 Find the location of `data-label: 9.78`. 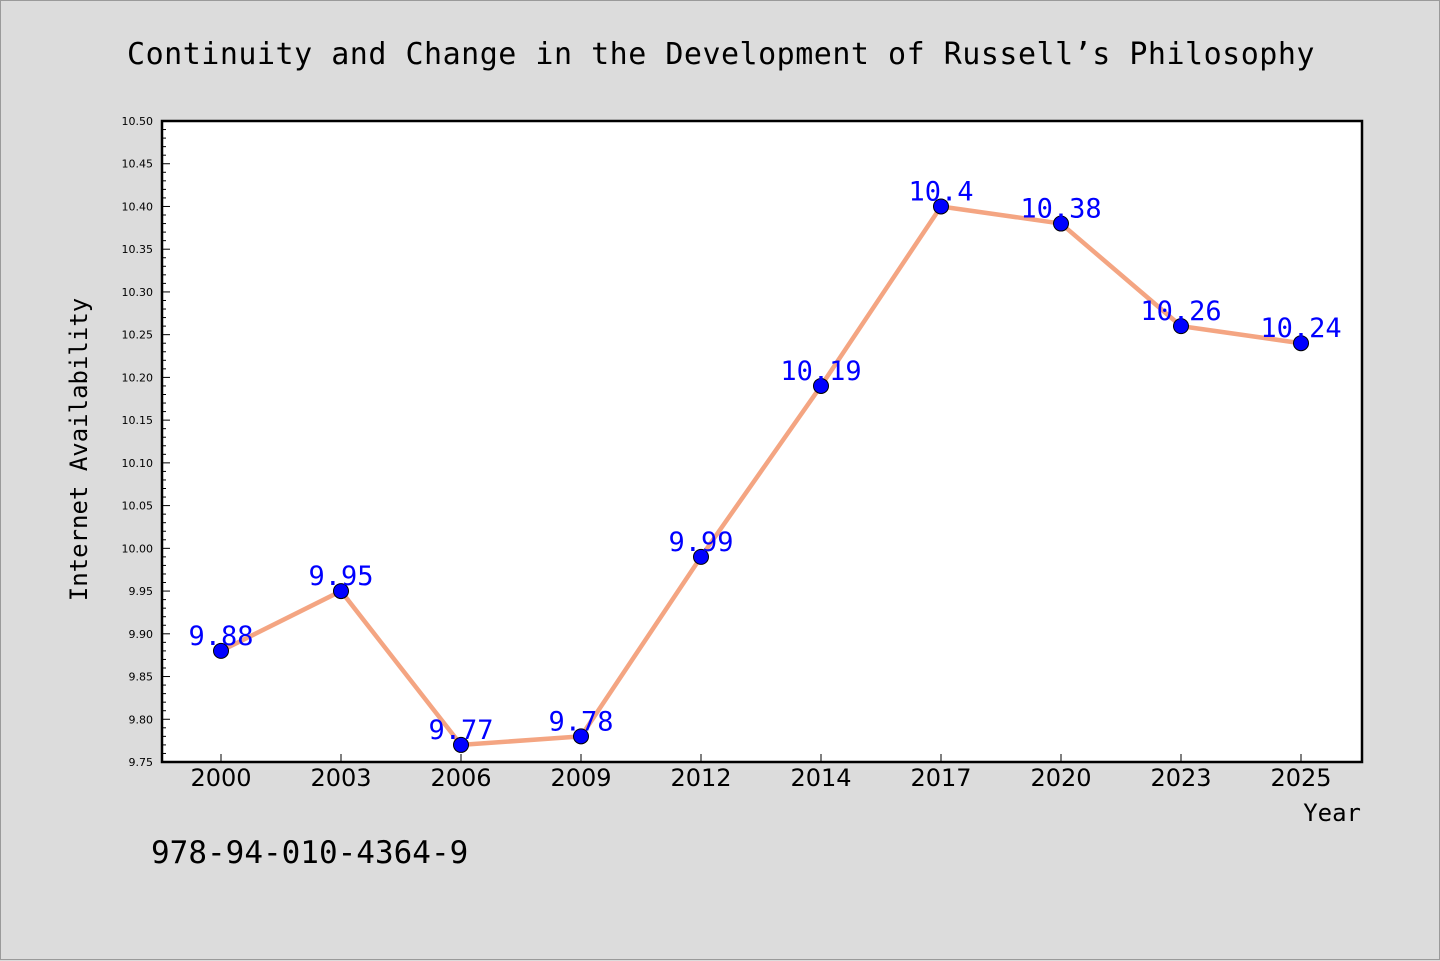

data-label: 9.78 is located at coordinates (580, 721).